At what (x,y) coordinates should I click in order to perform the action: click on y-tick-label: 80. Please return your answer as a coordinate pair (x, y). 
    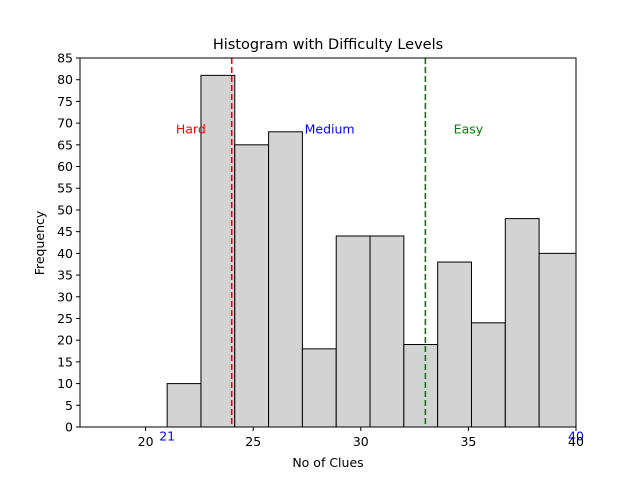
    Looking at the image, I should click on (65, 79).